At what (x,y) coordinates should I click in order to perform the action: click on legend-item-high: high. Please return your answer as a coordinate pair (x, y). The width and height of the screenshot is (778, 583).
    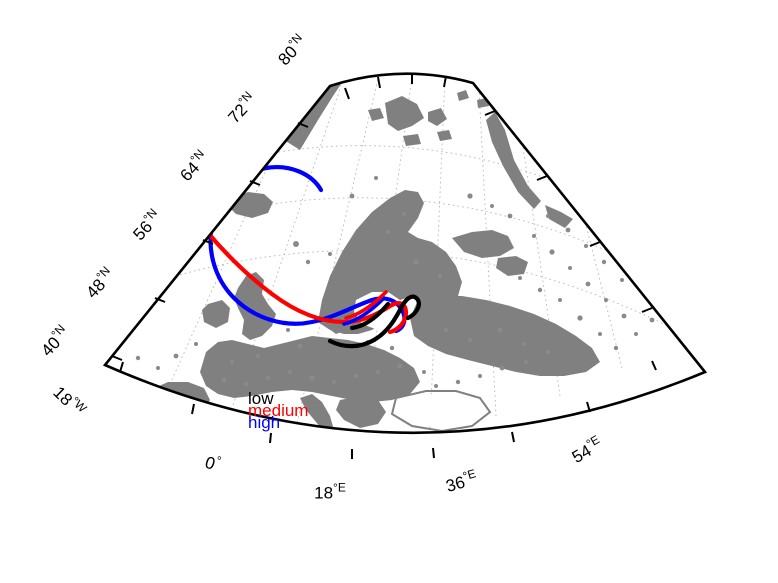
    Looking at the image, I should click on (264, 422).